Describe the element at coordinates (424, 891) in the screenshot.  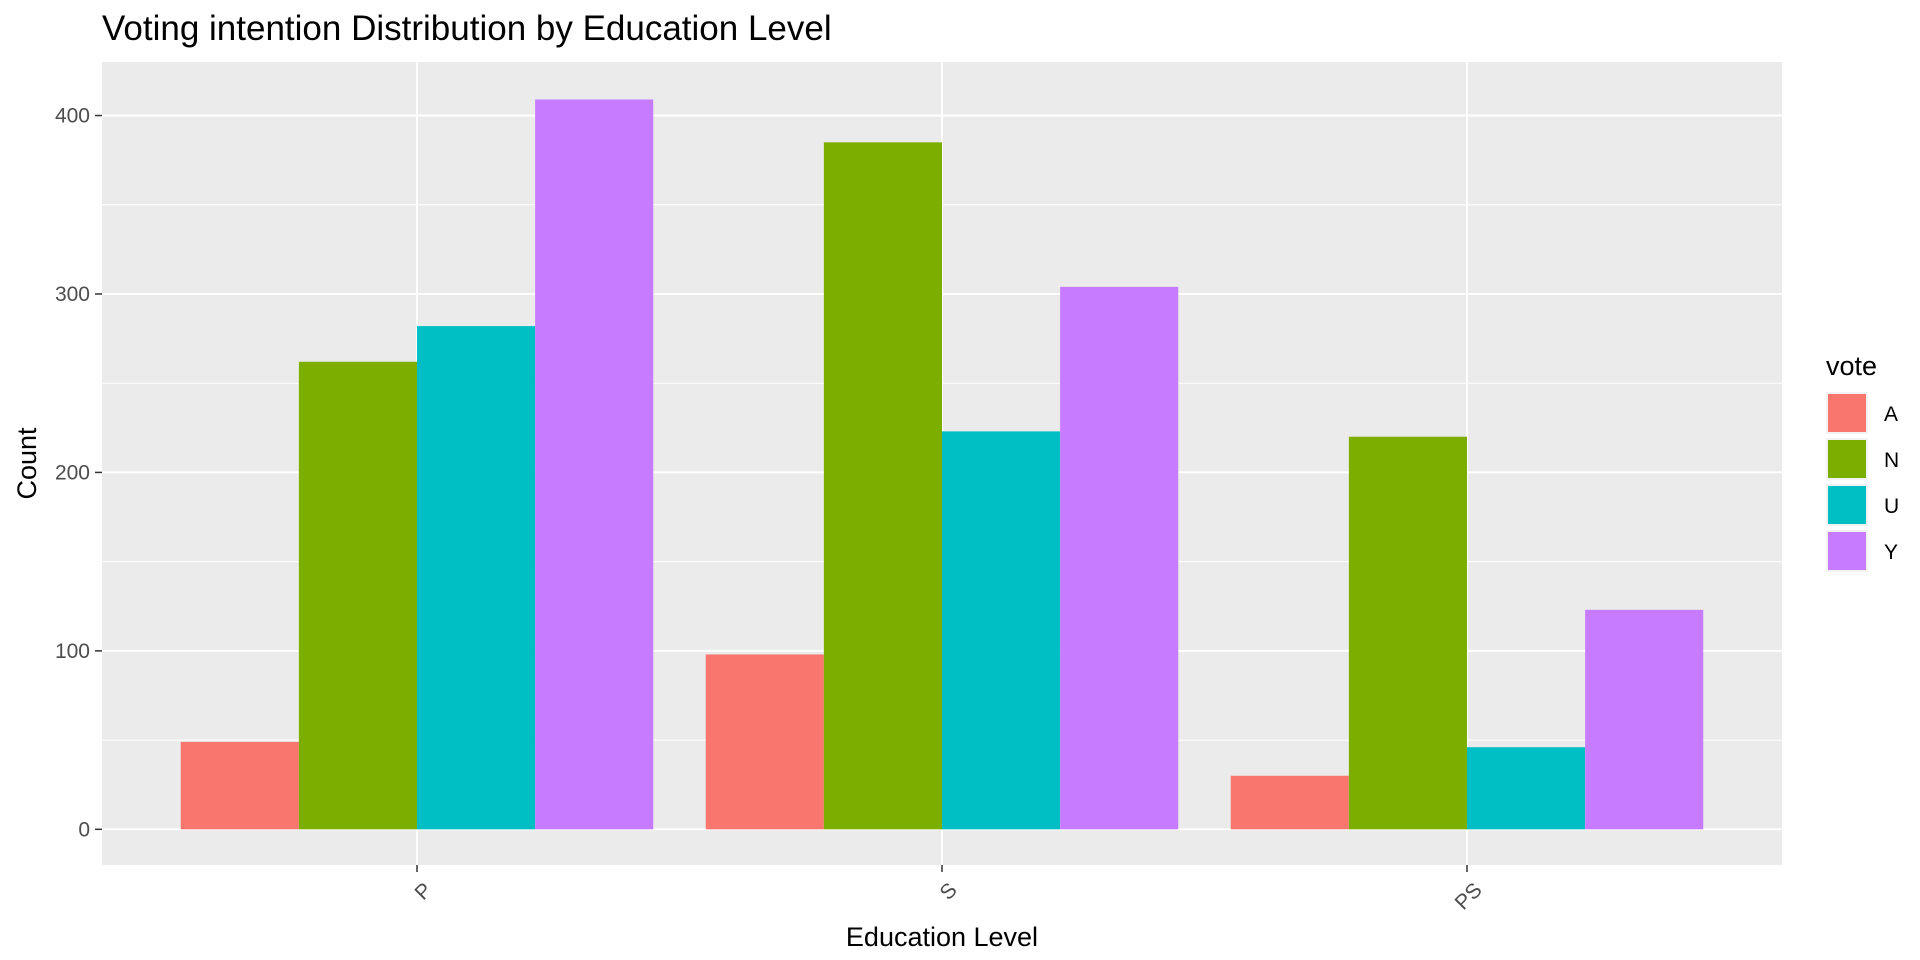
I see `x-tick-label: P` at that location.